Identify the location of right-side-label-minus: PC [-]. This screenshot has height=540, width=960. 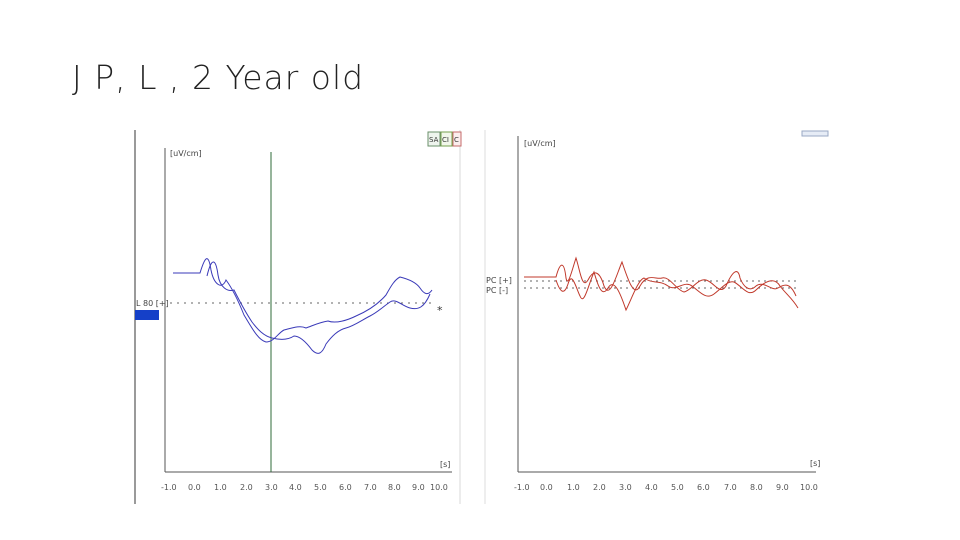
(497, 290).